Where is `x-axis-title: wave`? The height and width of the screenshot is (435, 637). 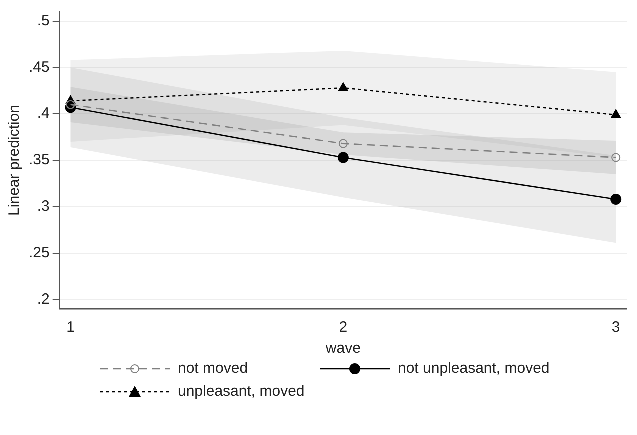 x-axis-title: wave is located at coordinates (342, 349).